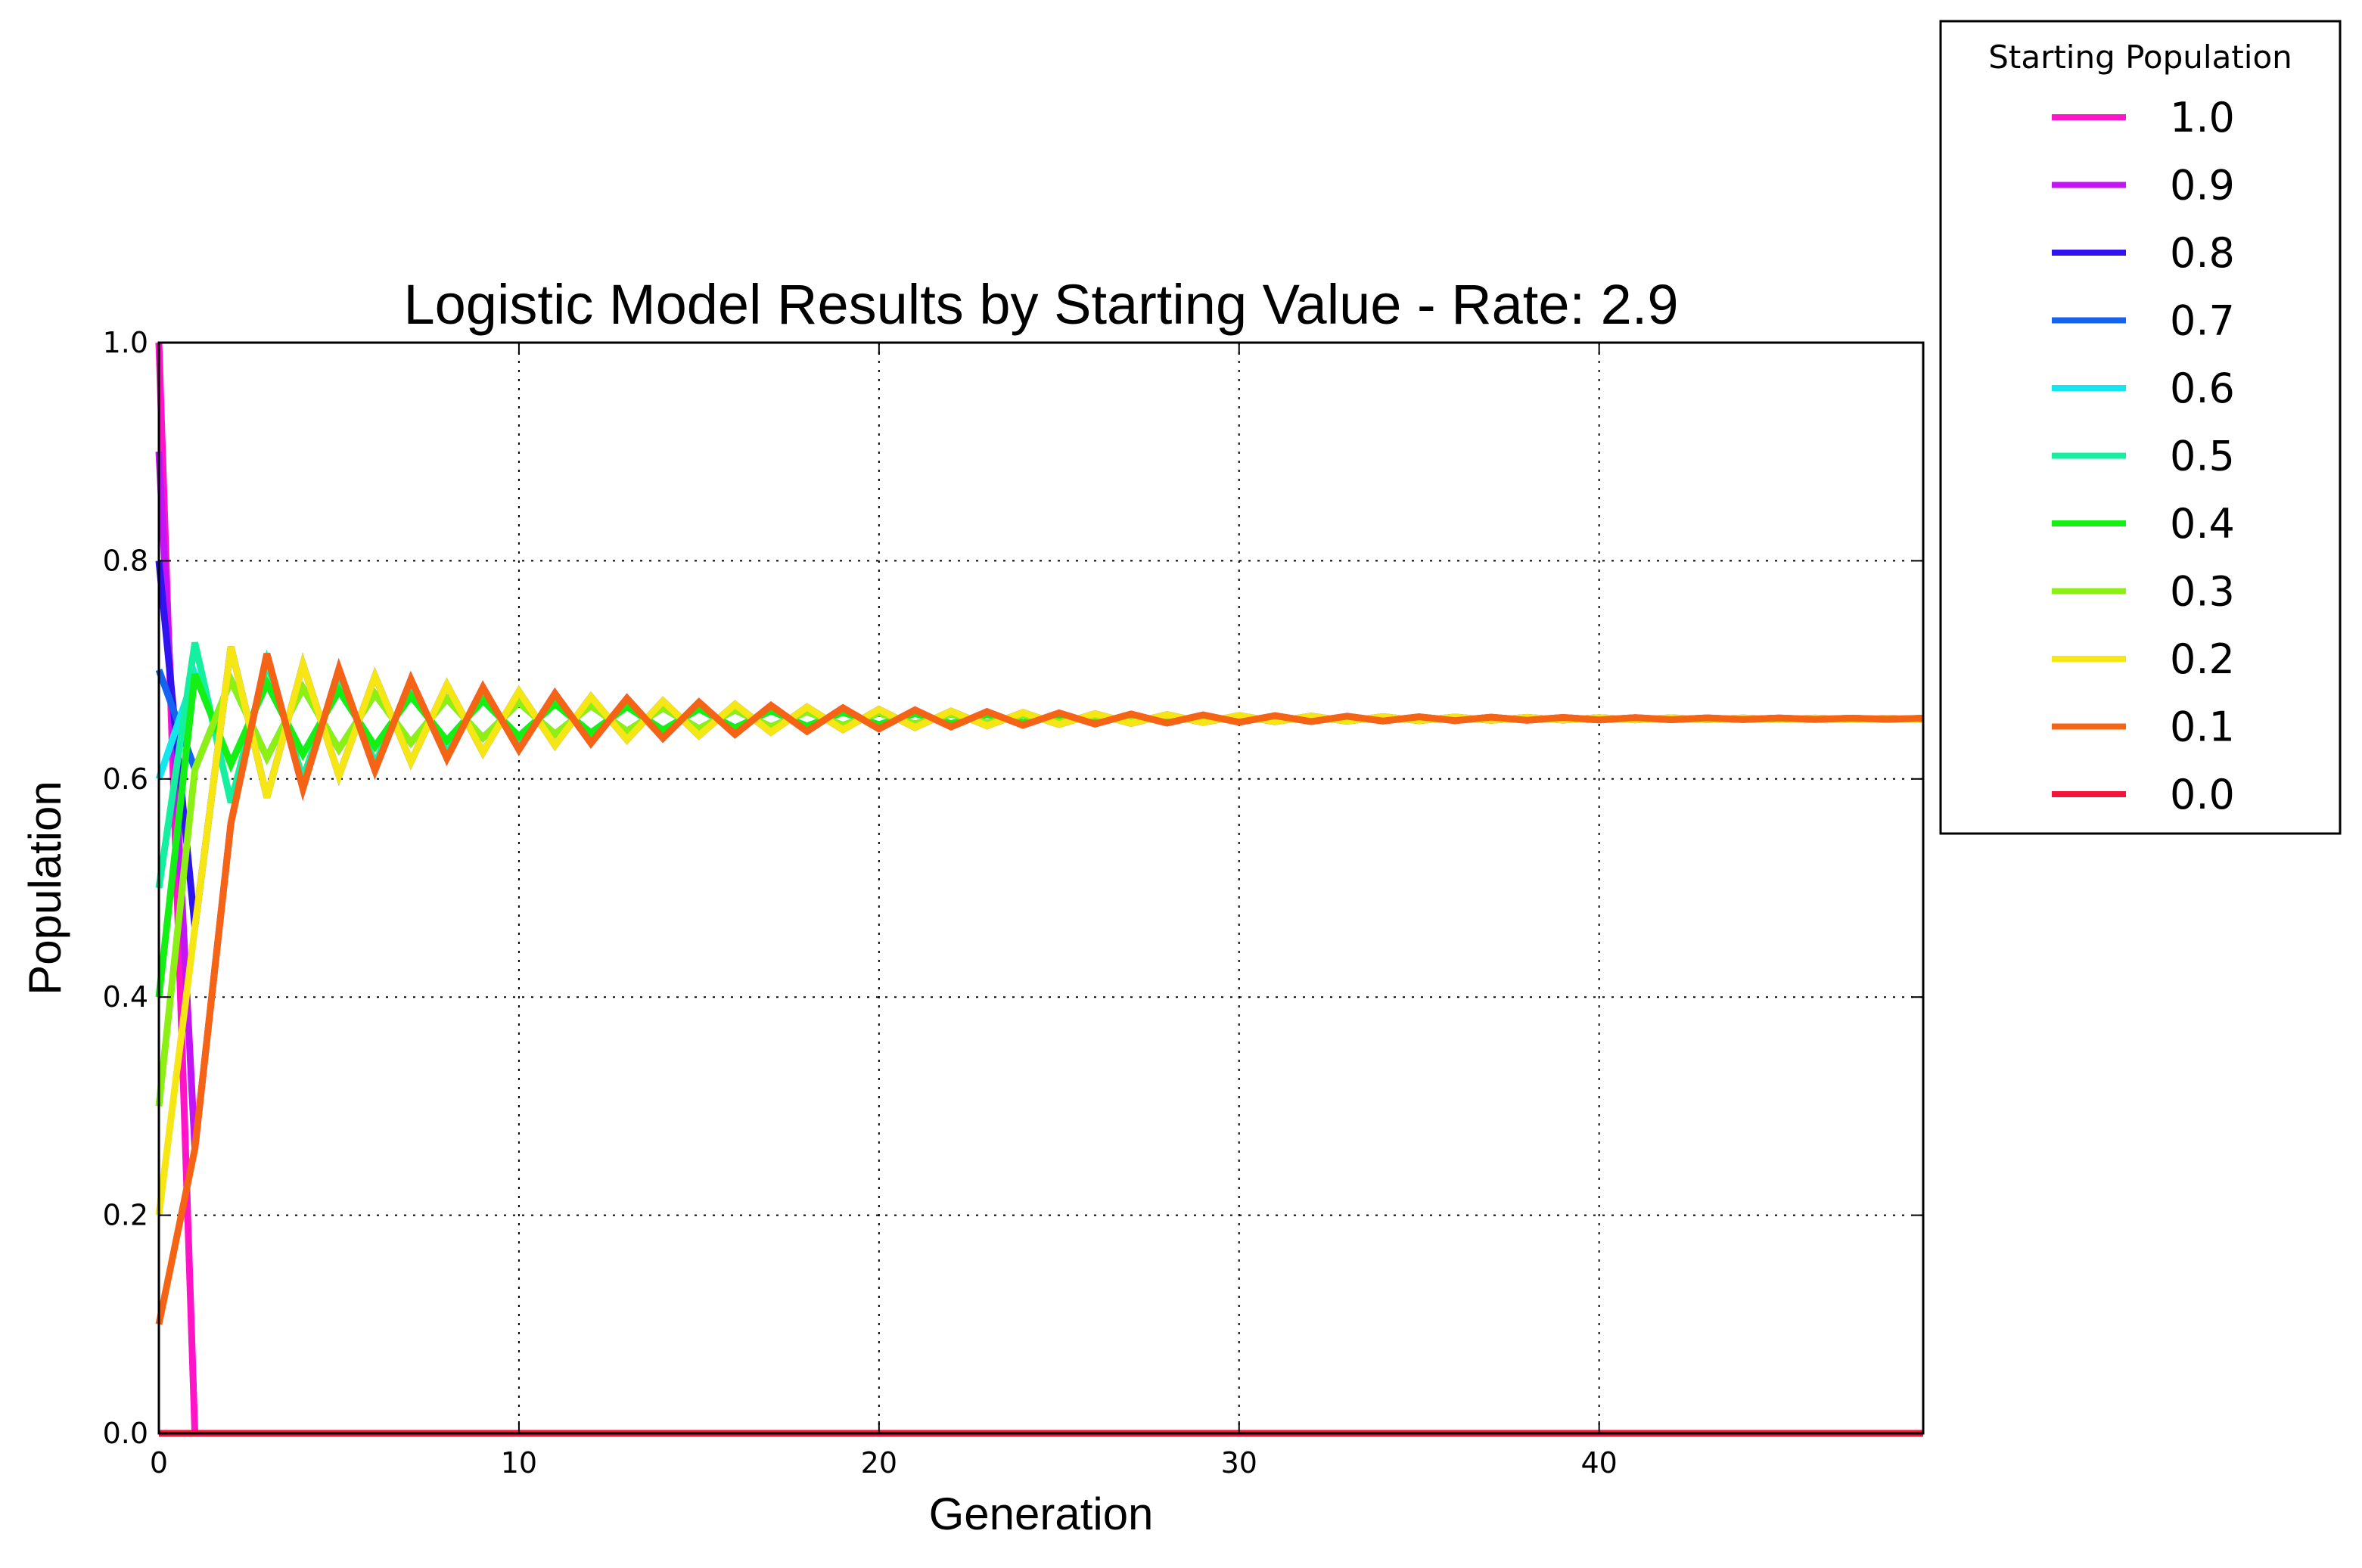  What do you see at coordinates (2202, 727) in the screenshot?
I see `legend-label-0.1: 0.1` at bounding box center [2202, 727].